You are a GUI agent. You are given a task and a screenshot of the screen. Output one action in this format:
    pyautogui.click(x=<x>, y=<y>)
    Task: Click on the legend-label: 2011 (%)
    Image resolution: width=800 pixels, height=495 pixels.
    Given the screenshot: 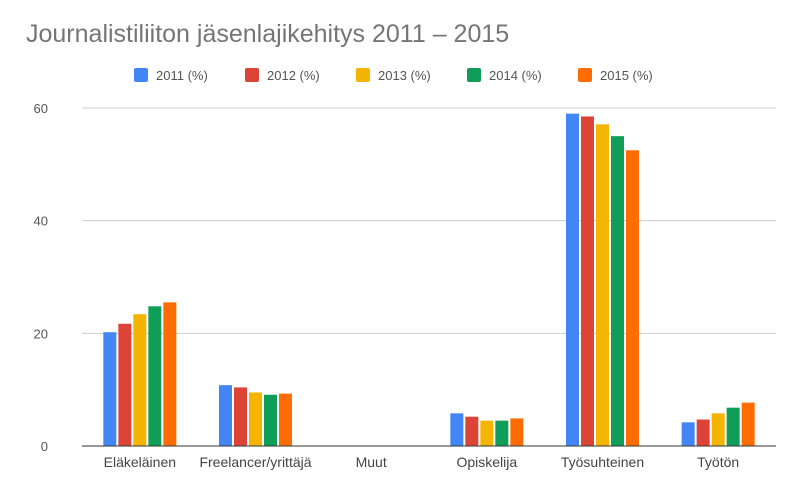 What is the action you would take?
    pyautogui.click(x=182, y=75)
    